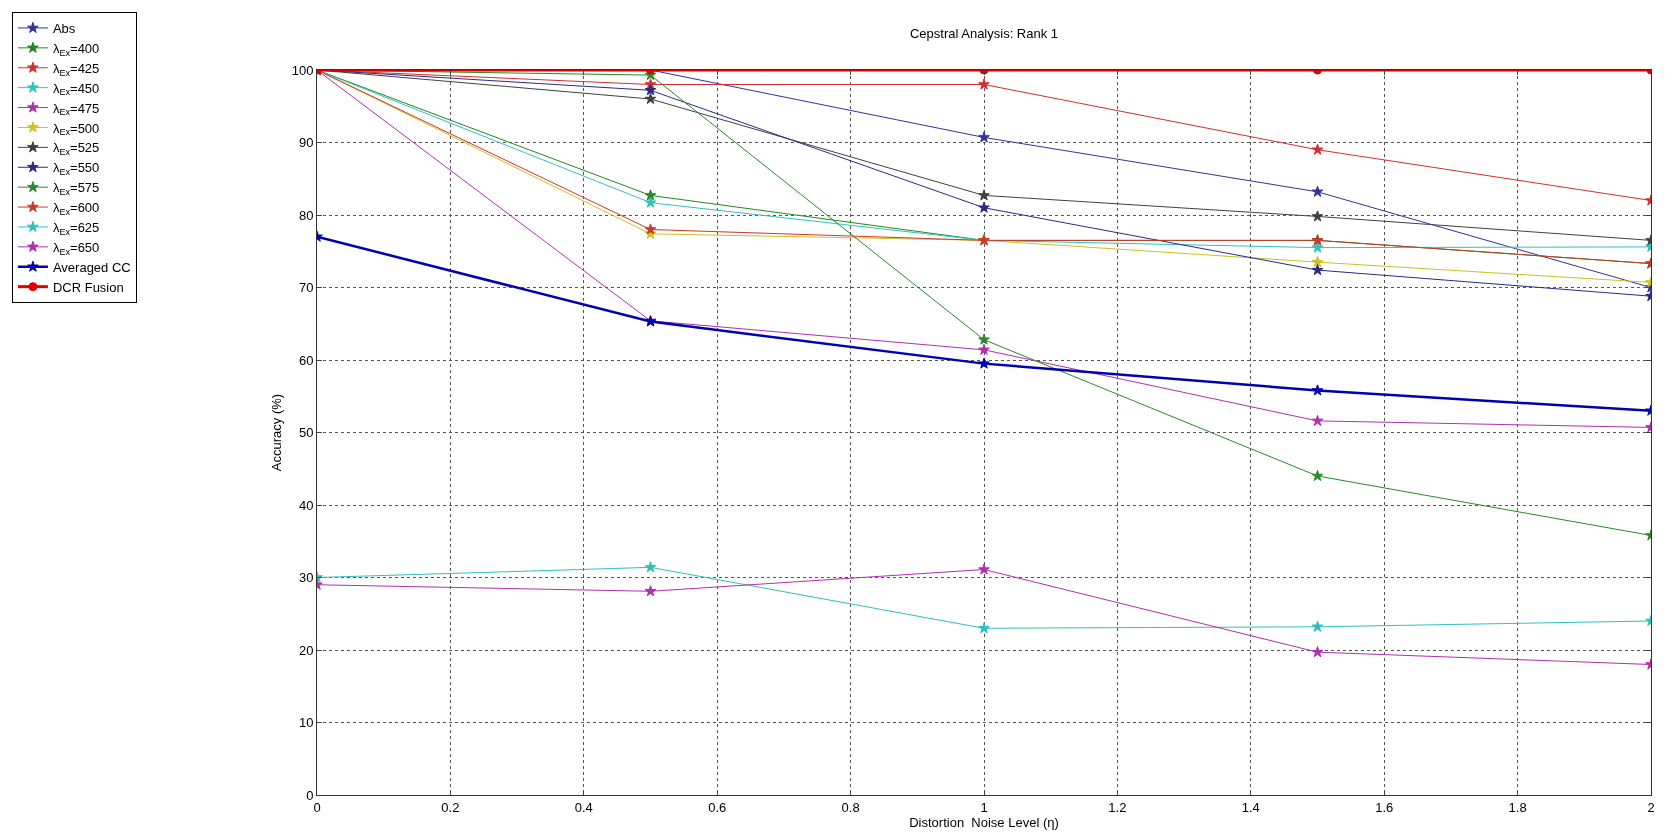  What do you see at coordinates (306, 433) in the screenshot?
I see `y-tick-label: 50` at bounding box center [306, 433].